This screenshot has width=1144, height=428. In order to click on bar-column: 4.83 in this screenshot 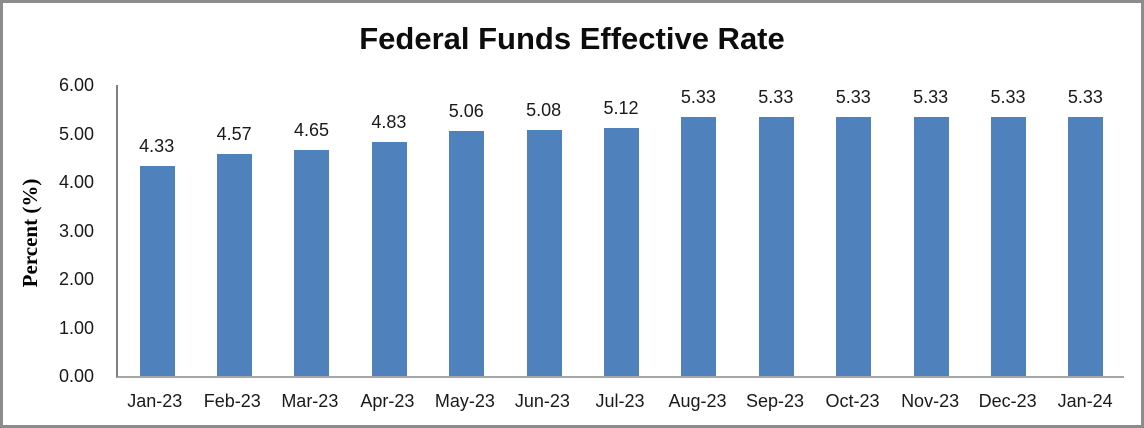, I will do `click(388, 230)`.